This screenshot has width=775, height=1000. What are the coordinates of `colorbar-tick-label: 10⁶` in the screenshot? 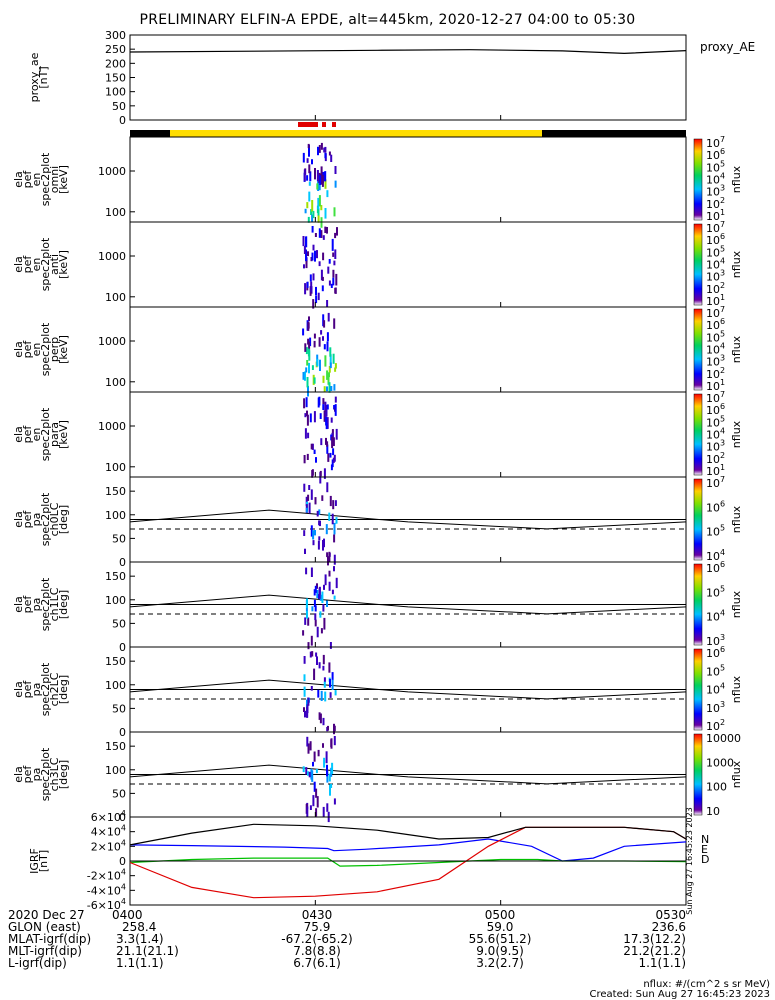 It's located at (715, 154).